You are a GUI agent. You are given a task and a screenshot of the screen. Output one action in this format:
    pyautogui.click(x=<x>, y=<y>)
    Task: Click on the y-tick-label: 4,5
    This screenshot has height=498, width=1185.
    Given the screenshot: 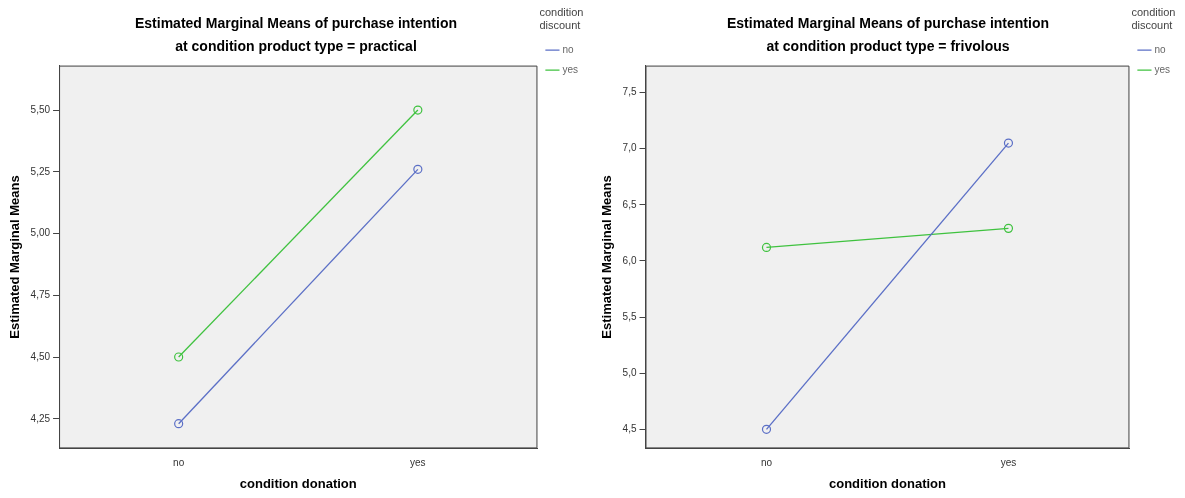 What is the action you would take?
    pyautogui.click(x=629, y=429)
    